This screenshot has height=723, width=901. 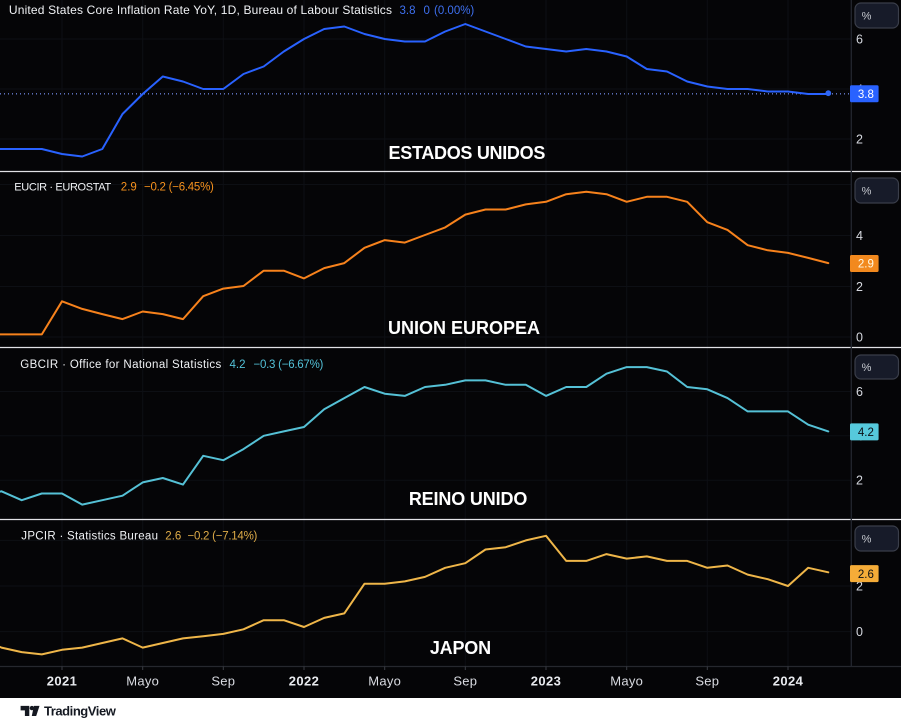 I want to click on svg-text: REINO UNIDO, so click(x=468, y=499).